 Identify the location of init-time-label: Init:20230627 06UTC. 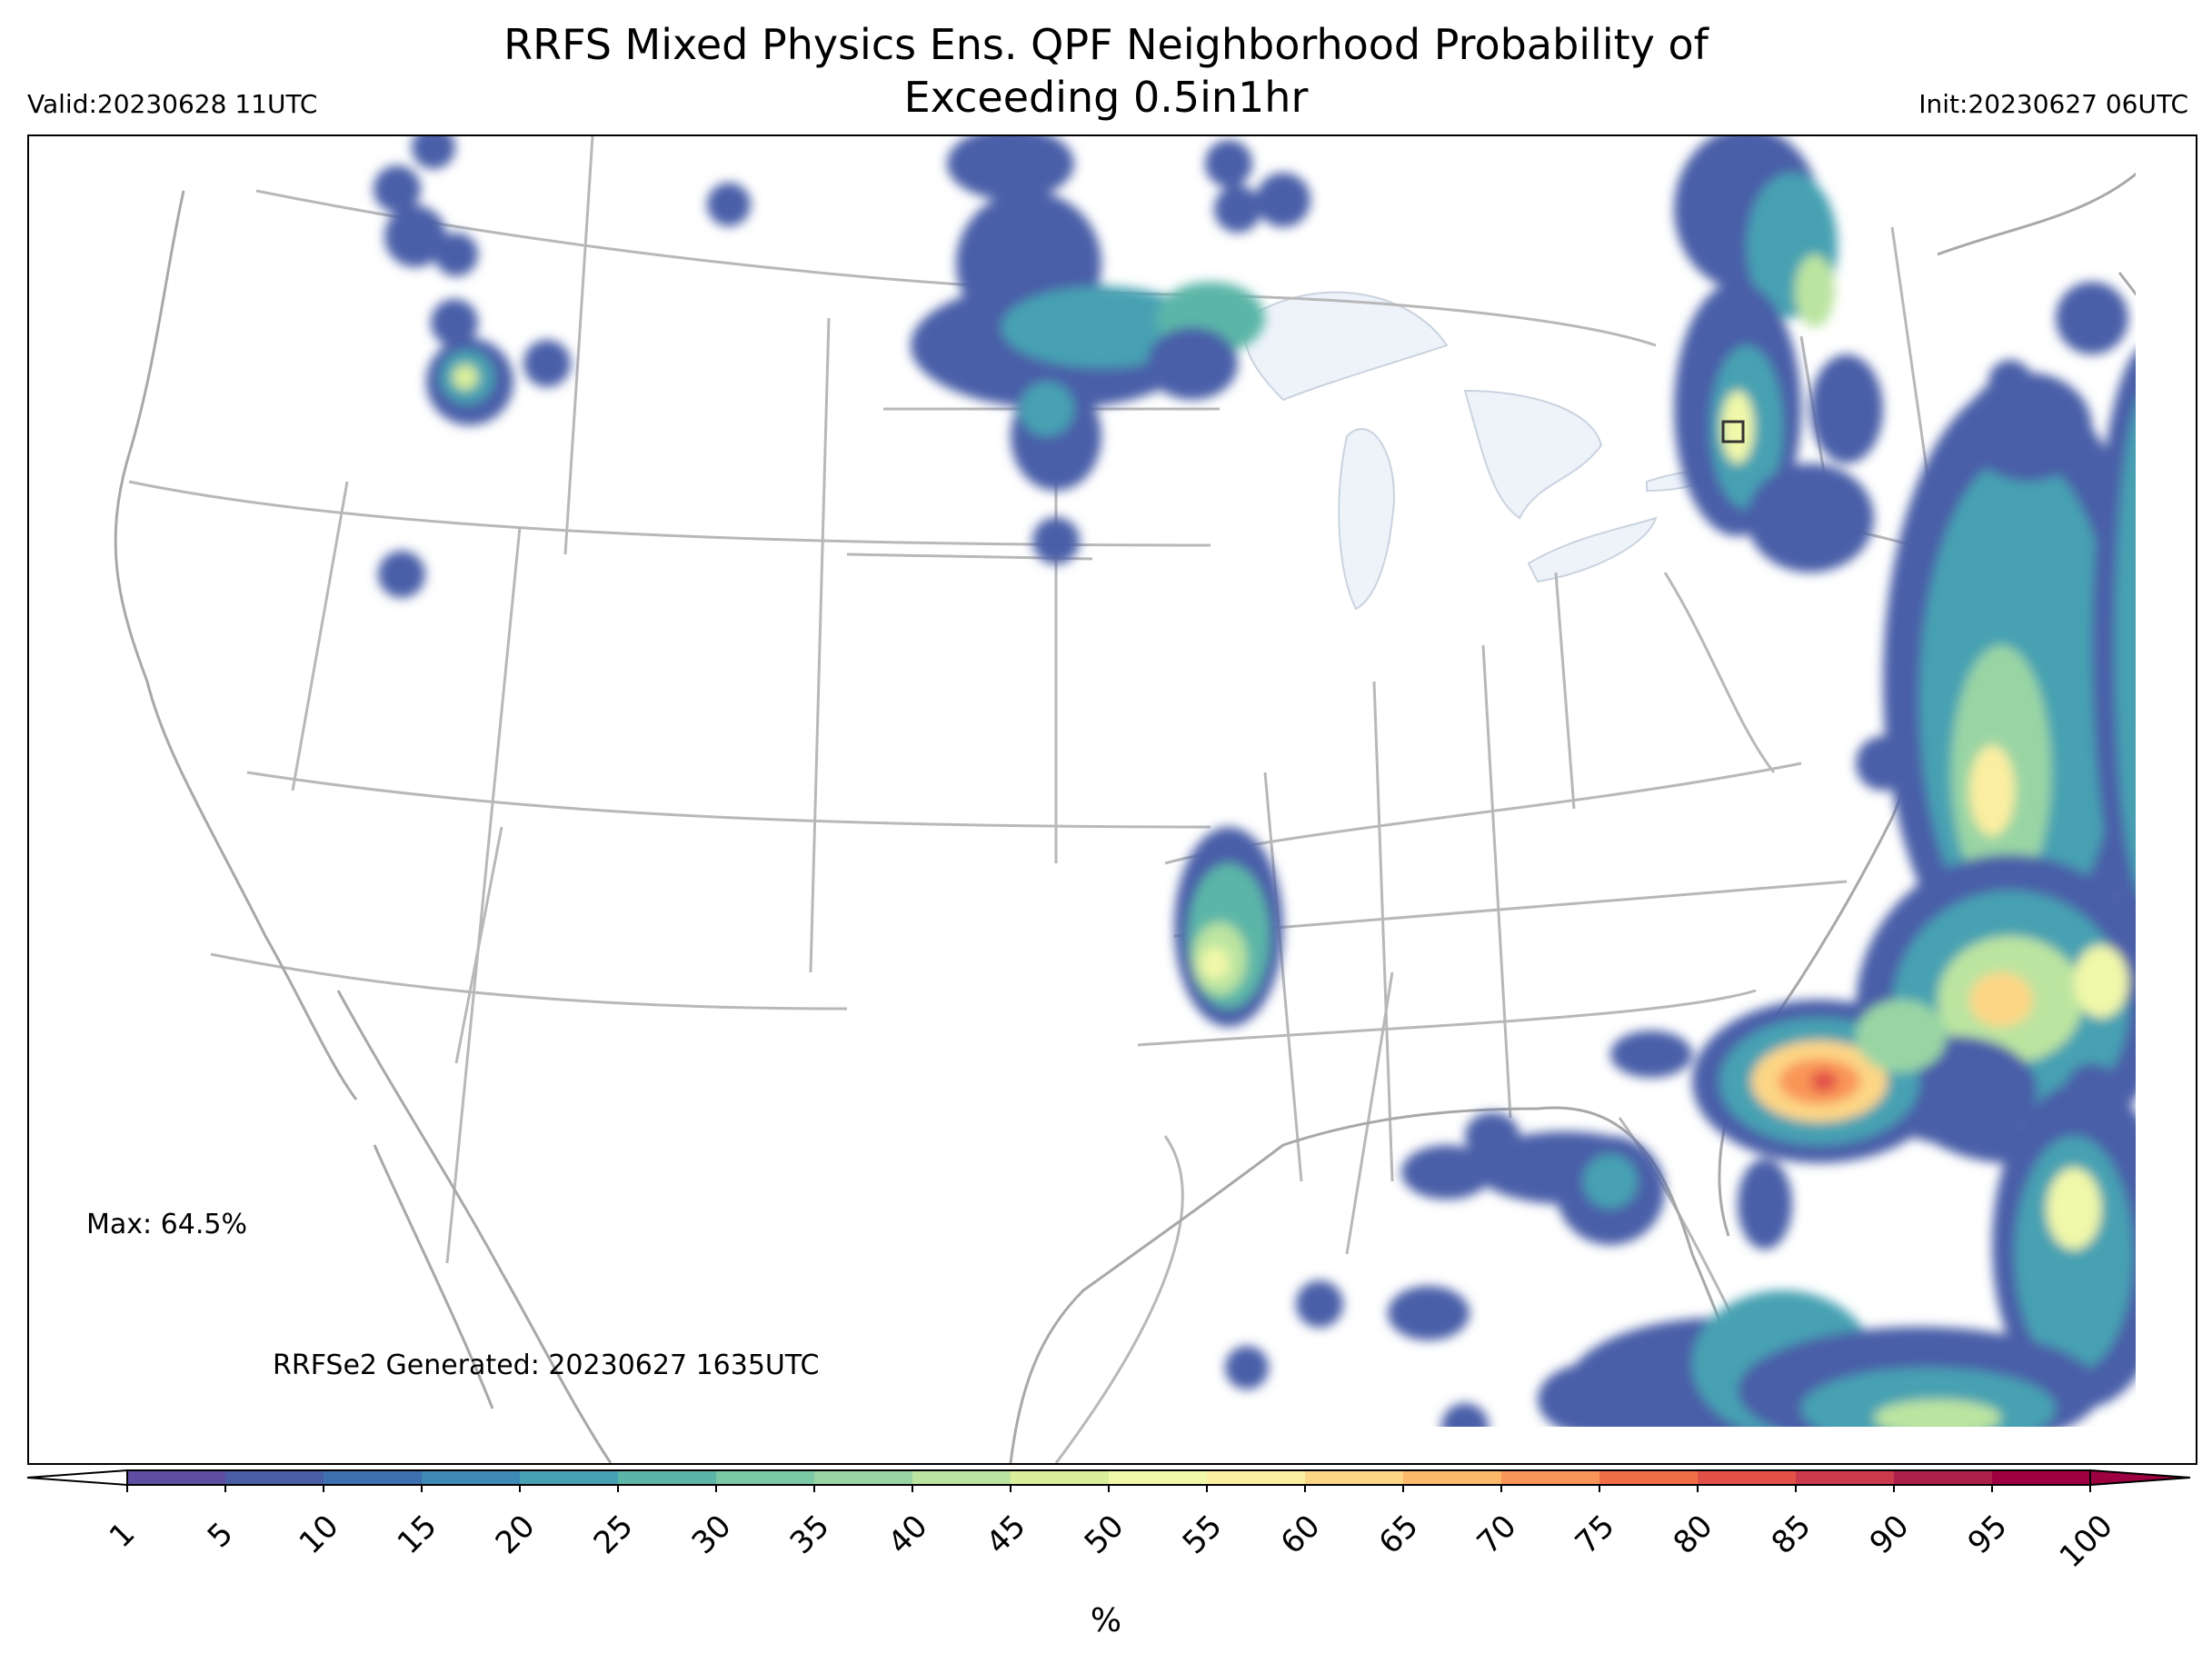
(2053, 104).